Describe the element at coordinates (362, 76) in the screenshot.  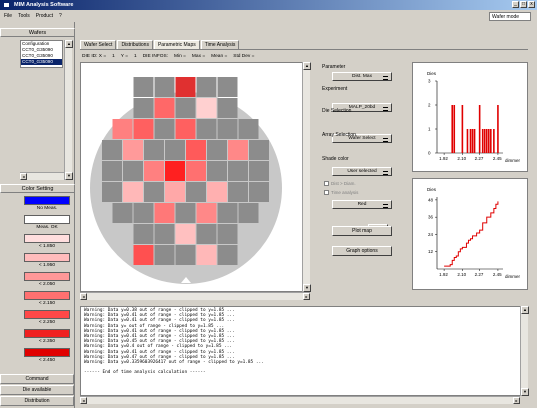
I see `parameter-dropdown: Dist. Max` at that location.